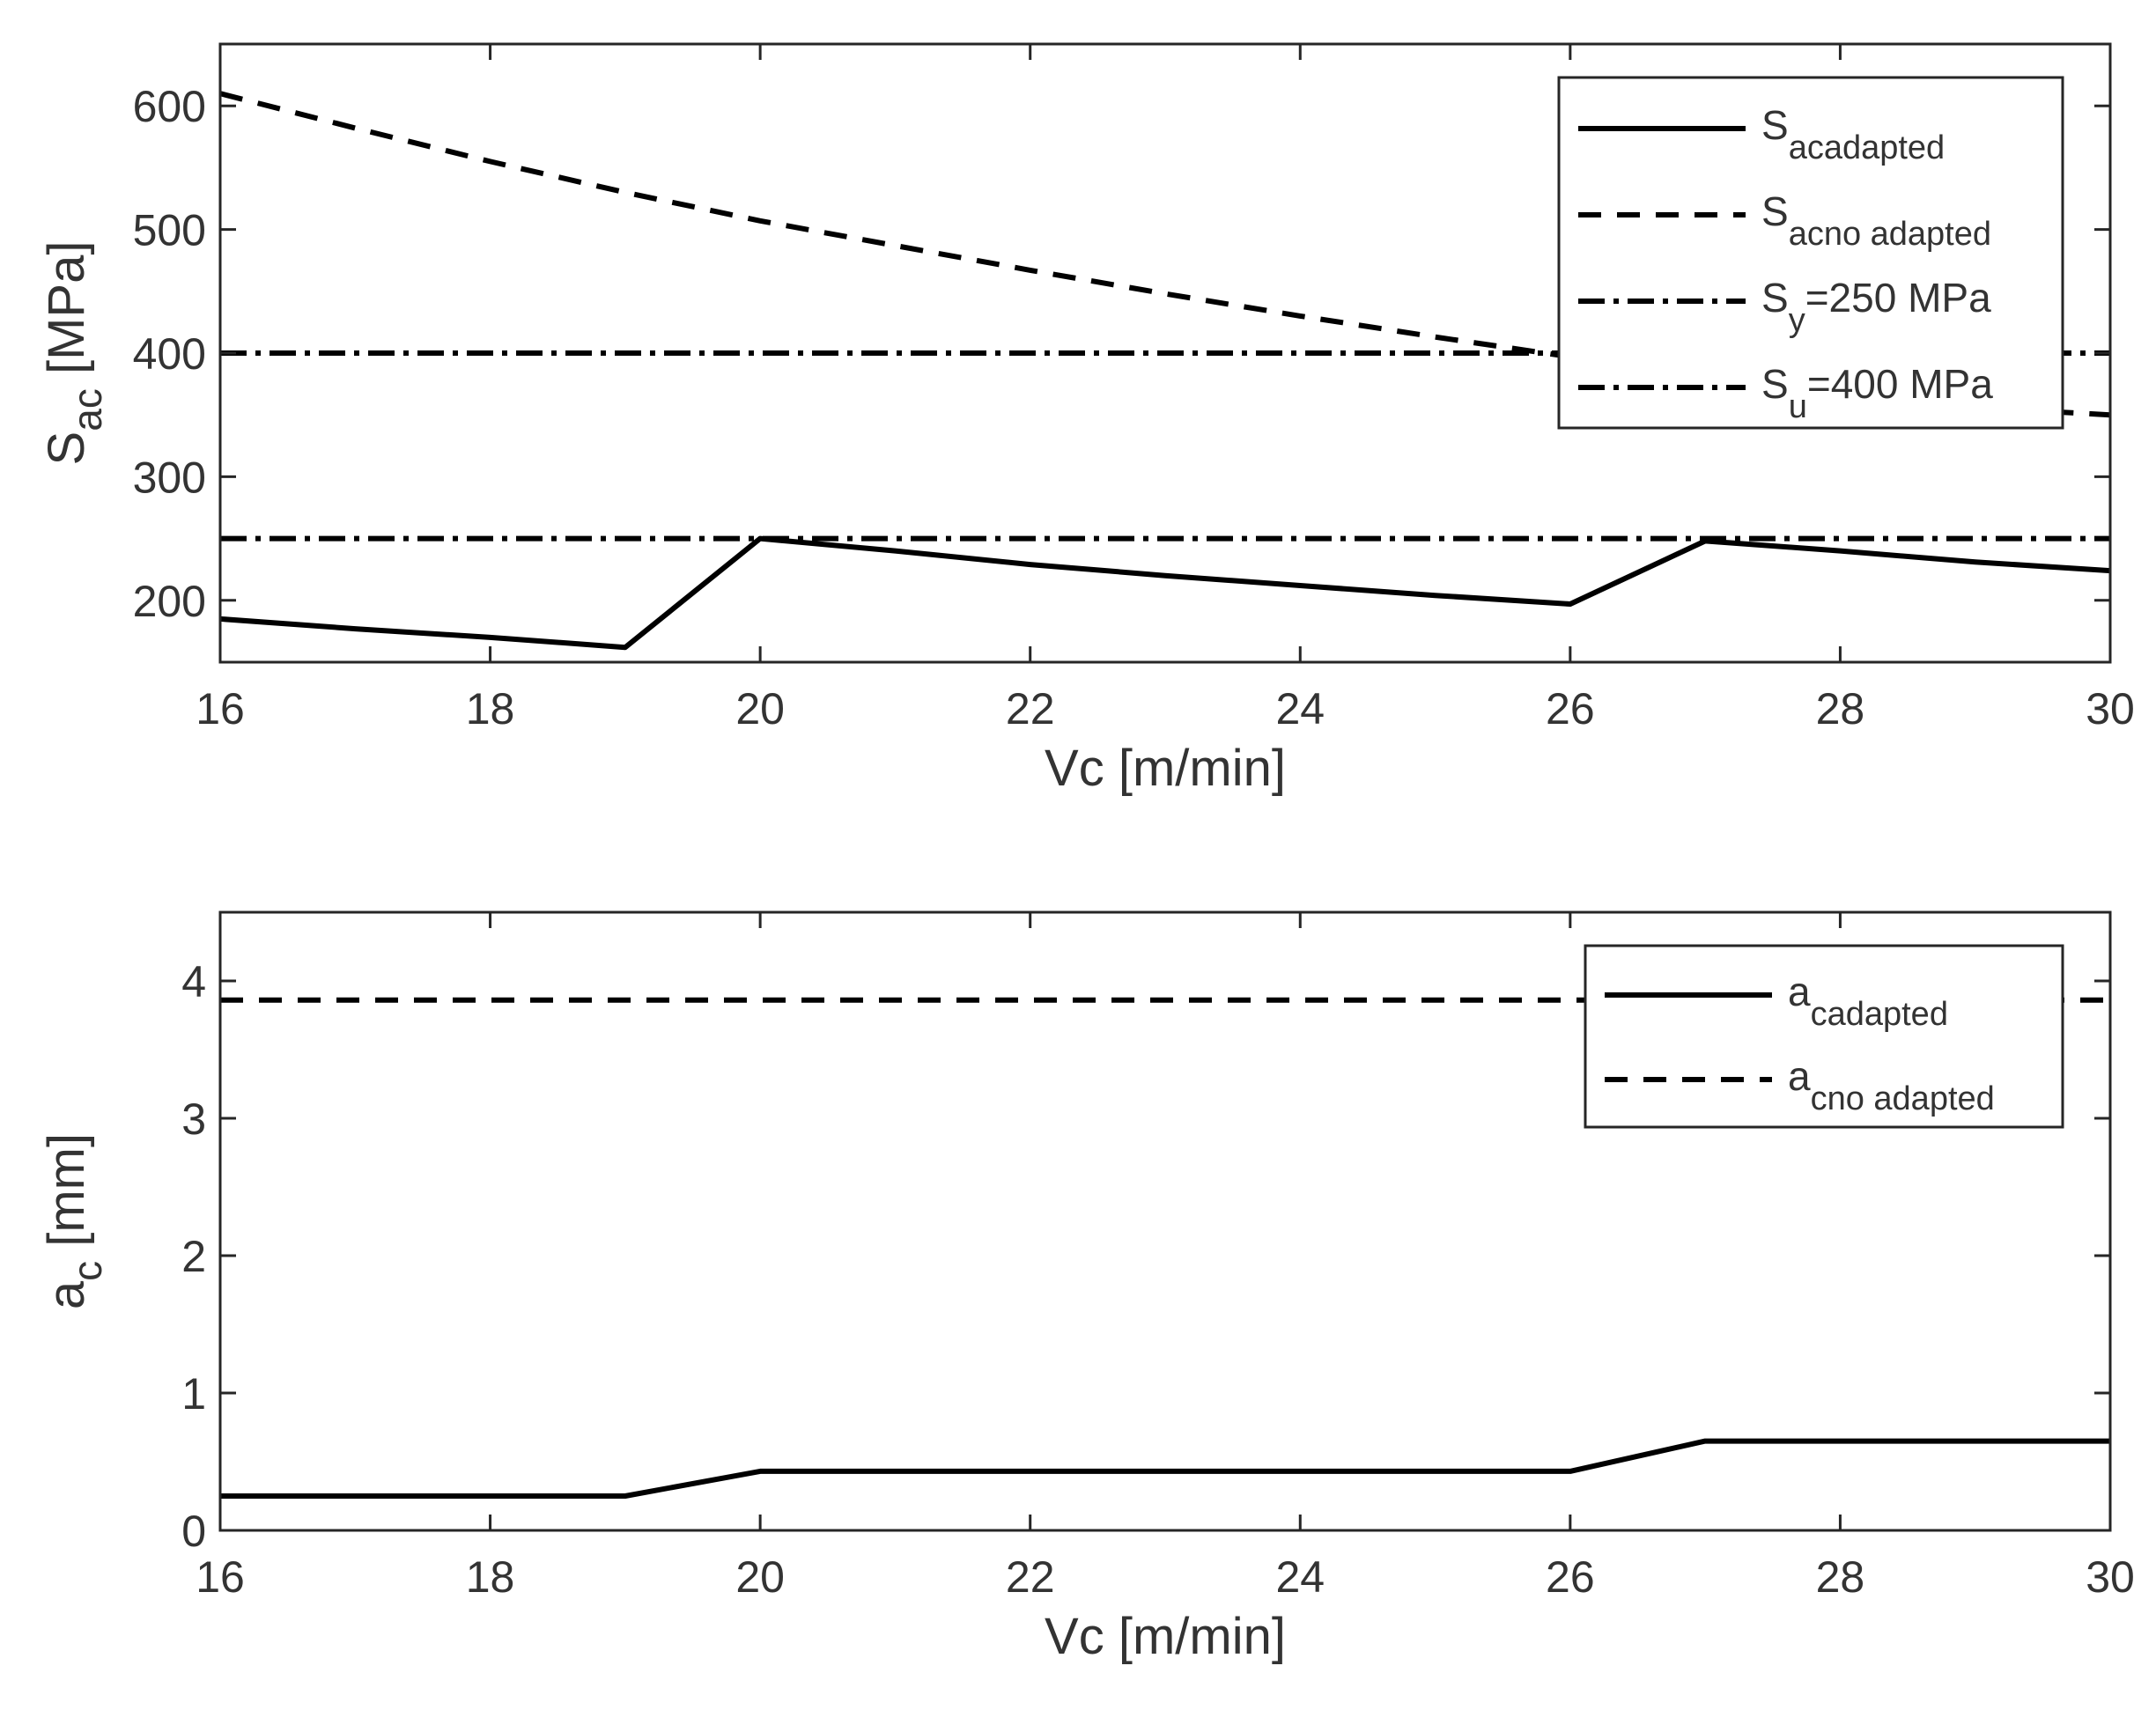 The width and height of the screenshot is (2156, 1710). I want to click on y-label-unit: [mm], so click(66, 1197).